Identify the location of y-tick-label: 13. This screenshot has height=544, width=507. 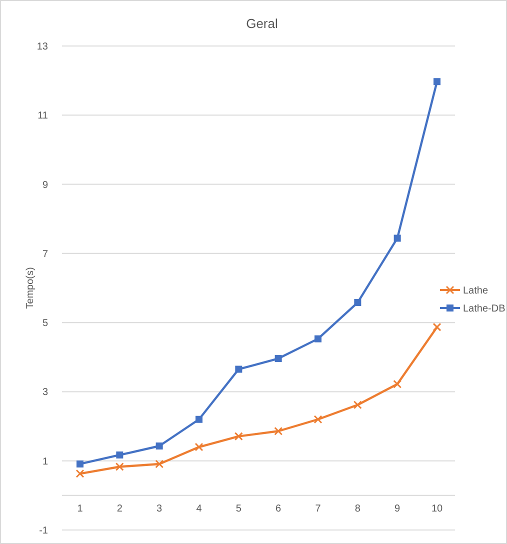
(42, 47).